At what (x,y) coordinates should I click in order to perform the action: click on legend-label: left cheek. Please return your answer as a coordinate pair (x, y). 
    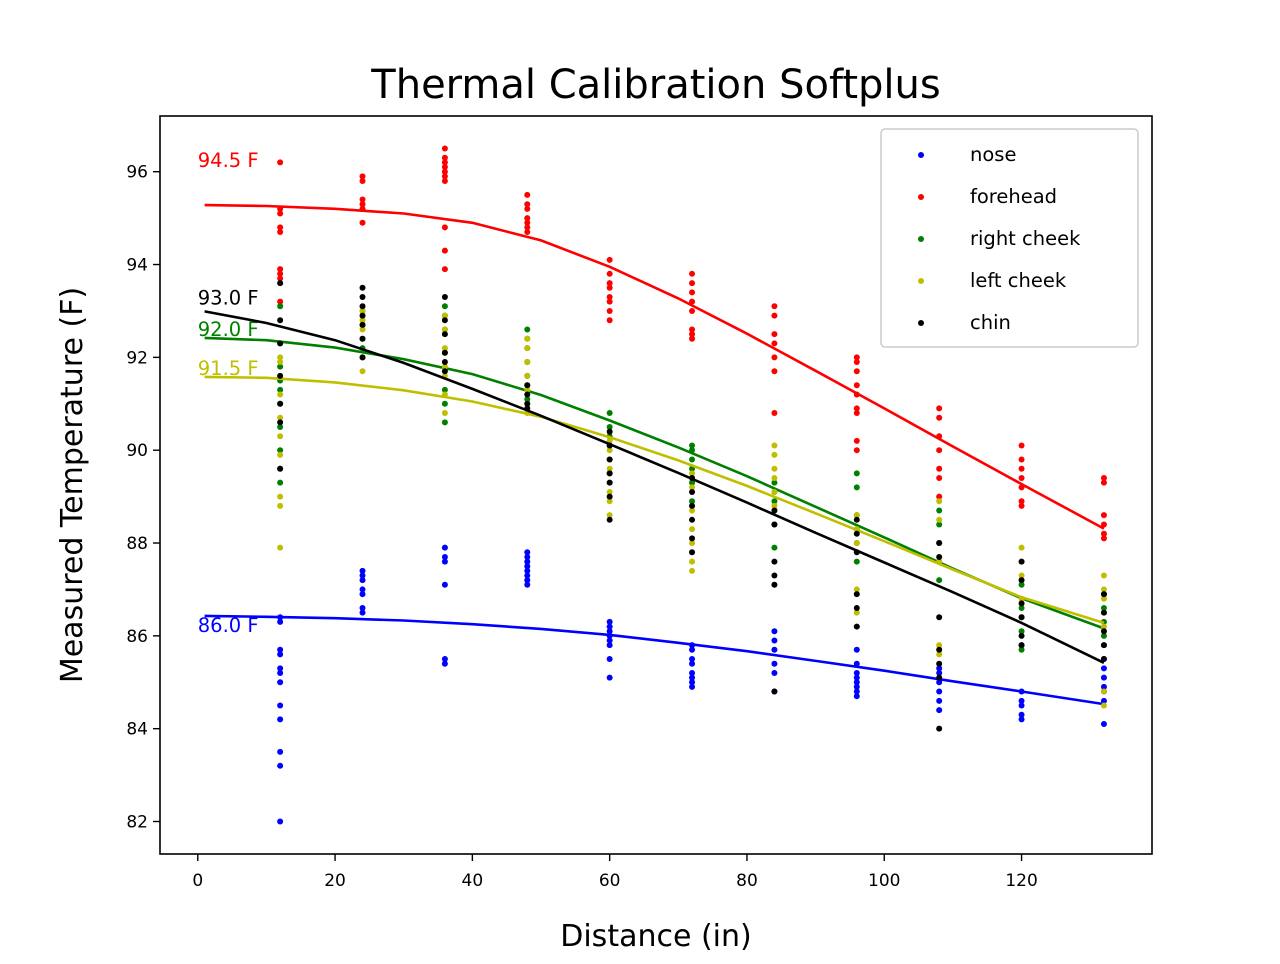
    Looking at the image, I should click on (1018, 280).